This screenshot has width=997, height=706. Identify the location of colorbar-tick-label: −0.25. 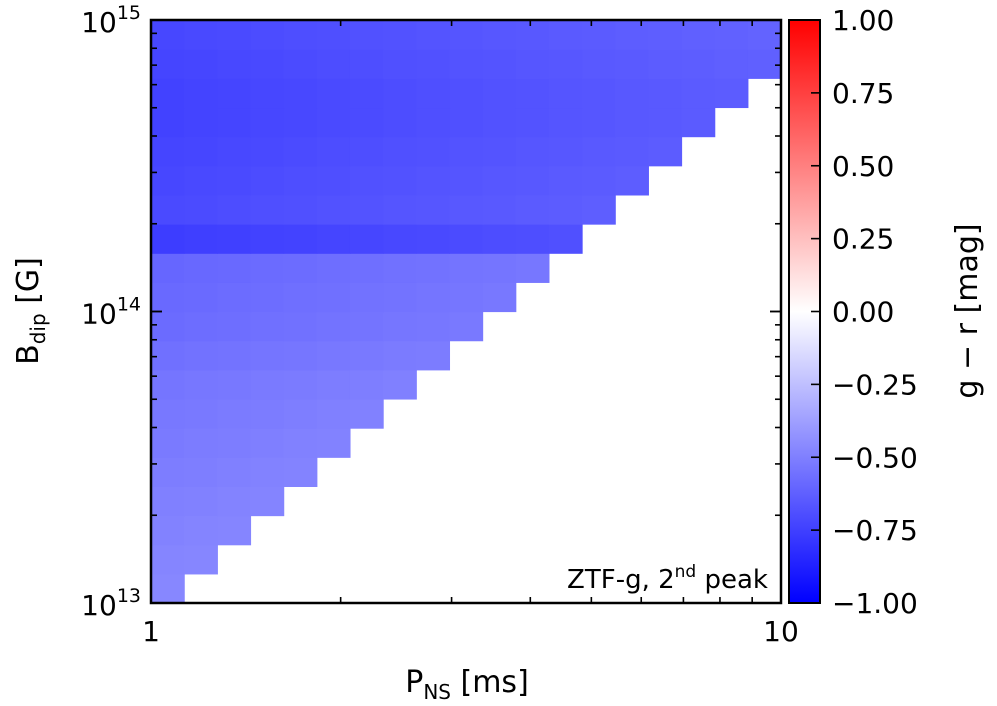
(875, 384).